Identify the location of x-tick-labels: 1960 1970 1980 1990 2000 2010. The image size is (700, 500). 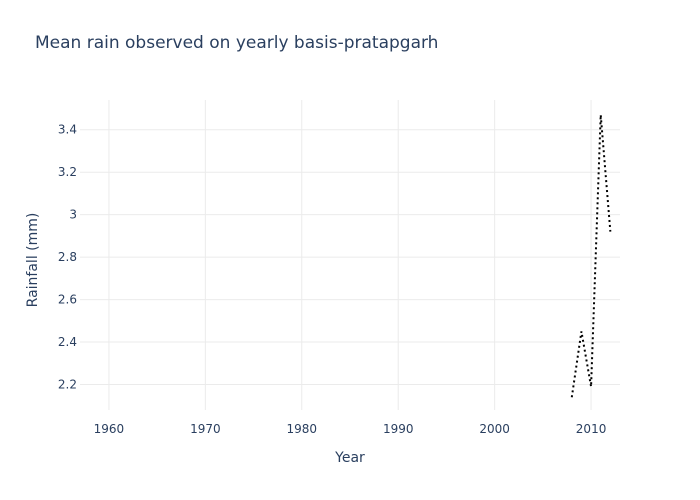
(350, 429).